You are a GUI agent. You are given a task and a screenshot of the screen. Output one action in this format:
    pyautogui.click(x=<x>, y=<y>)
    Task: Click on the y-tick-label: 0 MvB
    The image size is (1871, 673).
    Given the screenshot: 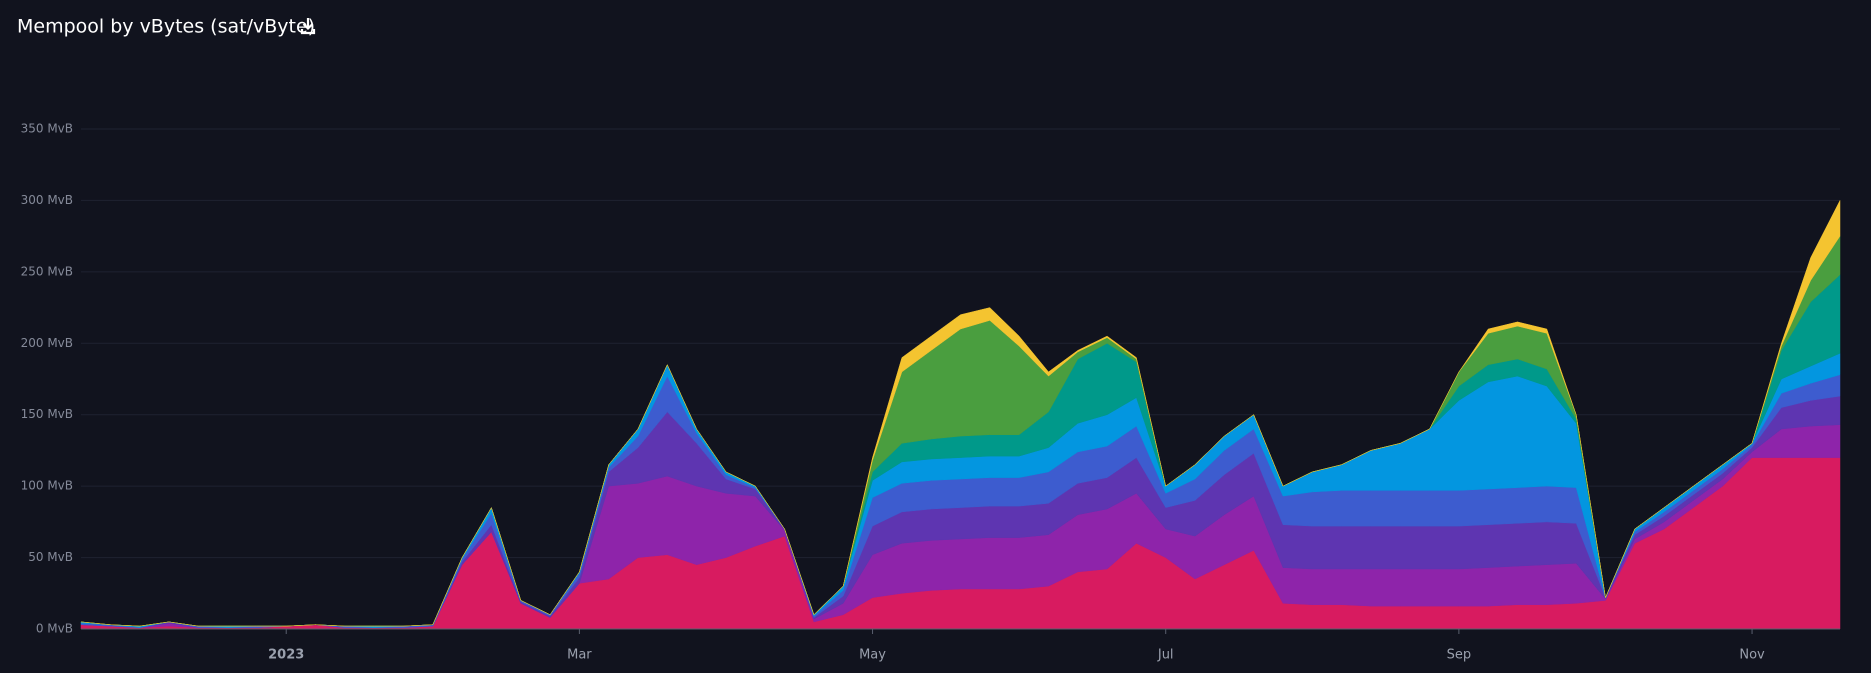 What is the action you would take?
    pyautogui.click(x=54, y=629)
    